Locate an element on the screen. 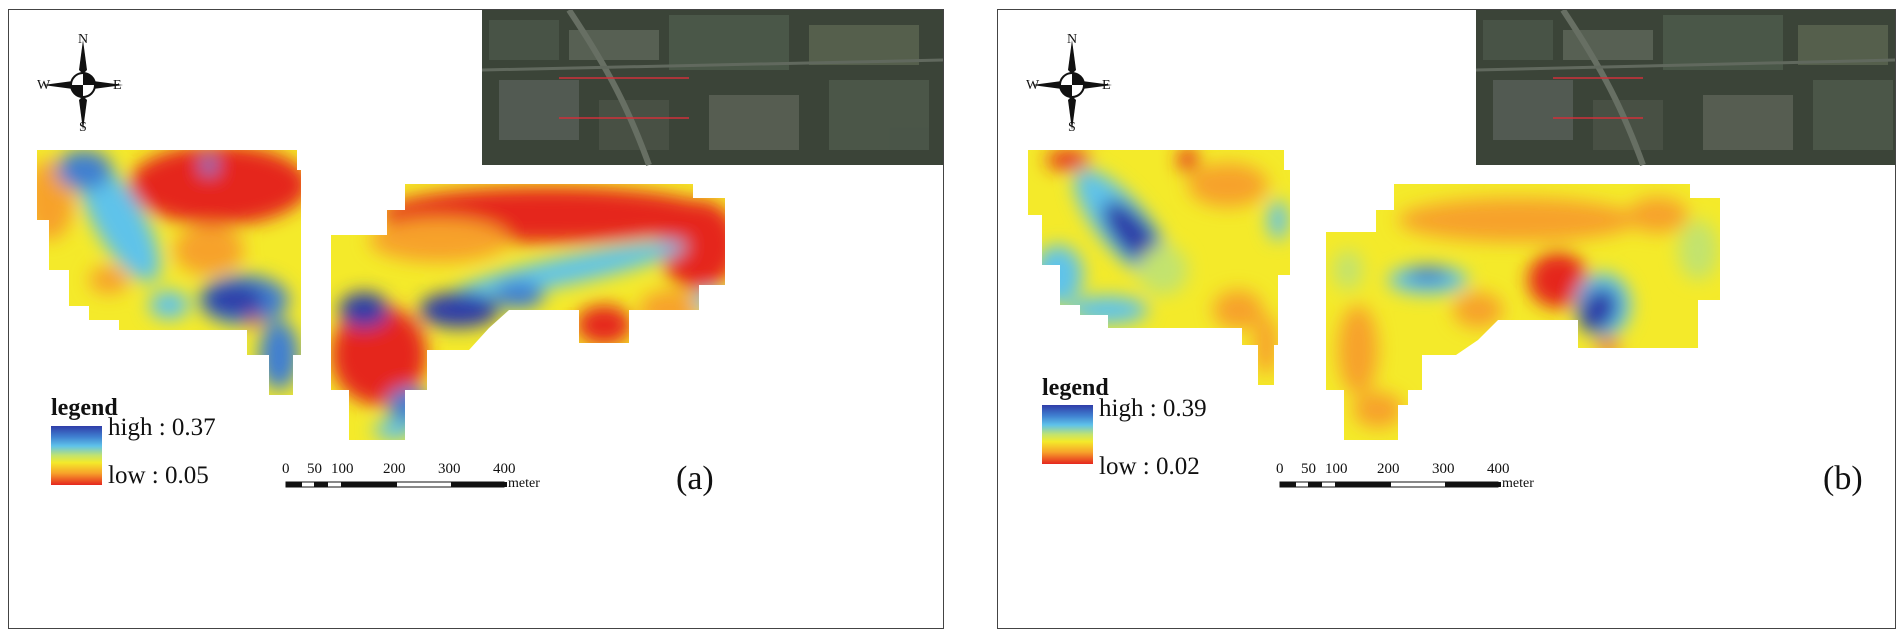 Image resolution: width=1902 pixels, height=638 pixels. heatmap-b-west-section is located at coordinates (1159, 267).